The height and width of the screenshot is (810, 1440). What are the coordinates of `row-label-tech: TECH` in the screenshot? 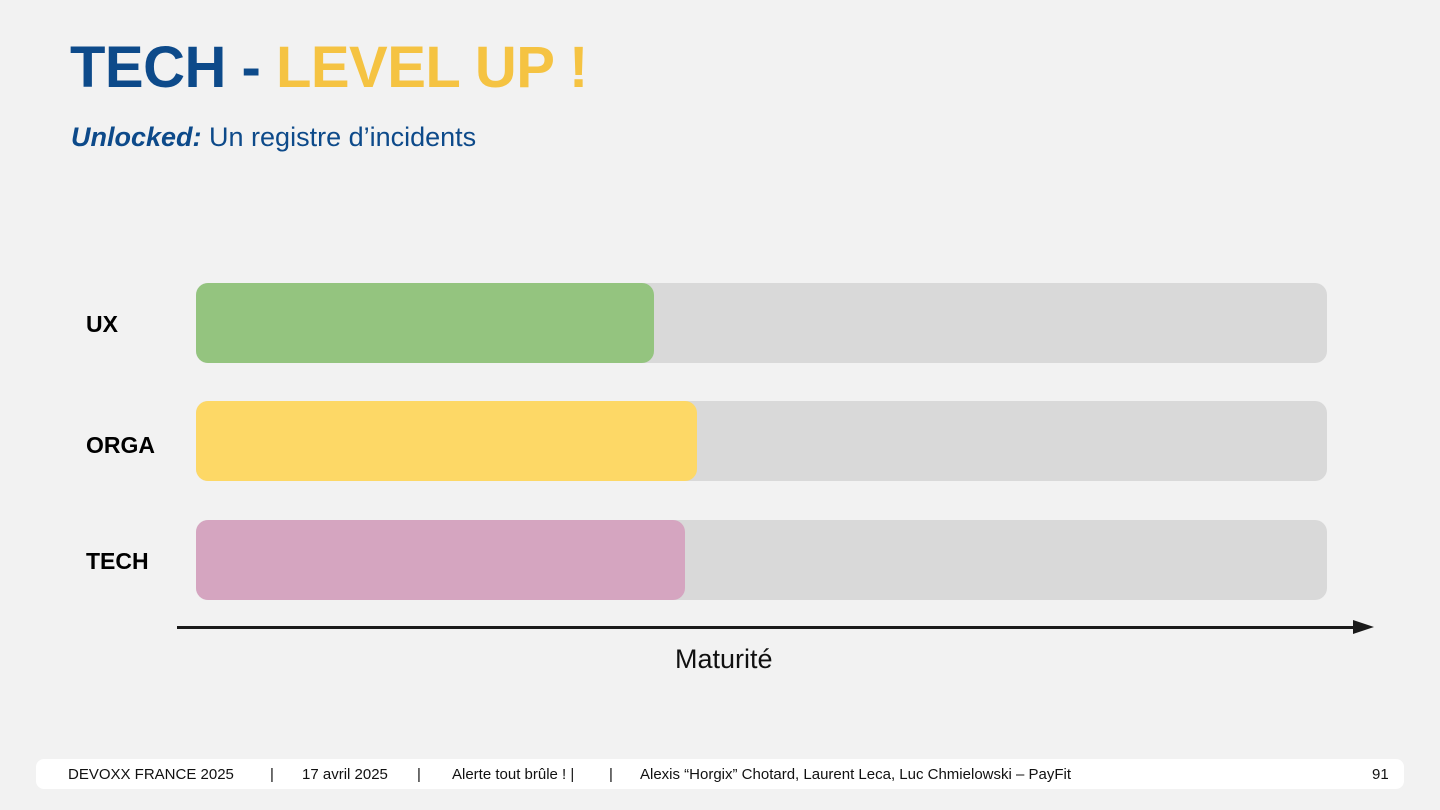 It's located at (117, 561).